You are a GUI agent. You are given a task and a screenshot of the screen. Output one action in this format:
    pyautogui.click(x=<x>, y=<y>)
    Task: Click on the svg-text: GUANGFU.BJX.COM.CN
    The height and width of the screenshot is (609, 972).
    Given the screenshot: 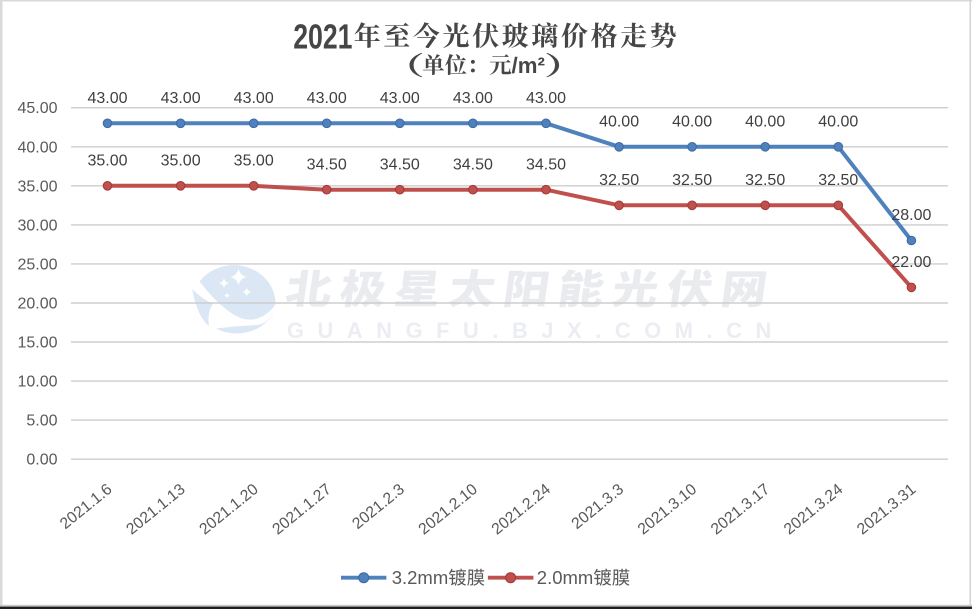 What is the action you would take?
    pyautogui.click(x=536, y=330)
    